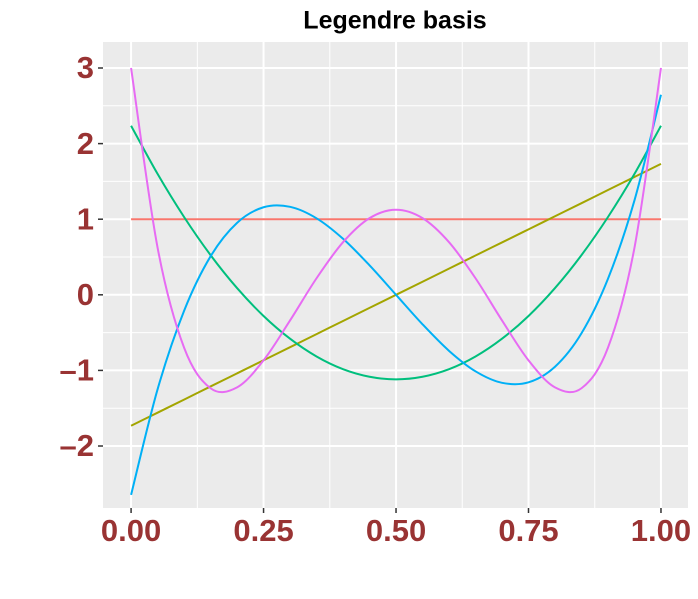 This screenshot has height=599, width=698. I want to click on x-tick-label: 0.00, so click(131, 530).